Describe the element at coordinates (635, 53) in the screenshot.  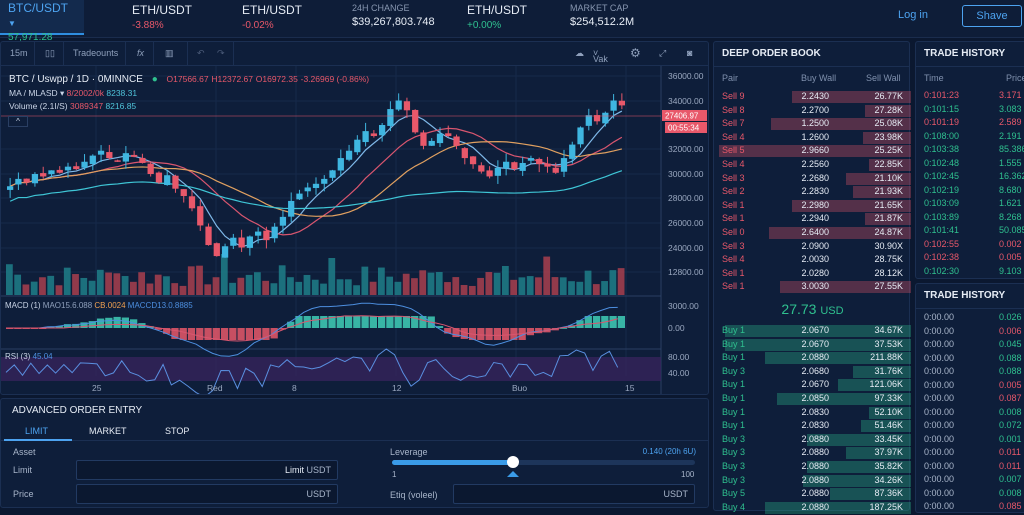
I see `gear-icon: ⚙` at that location.